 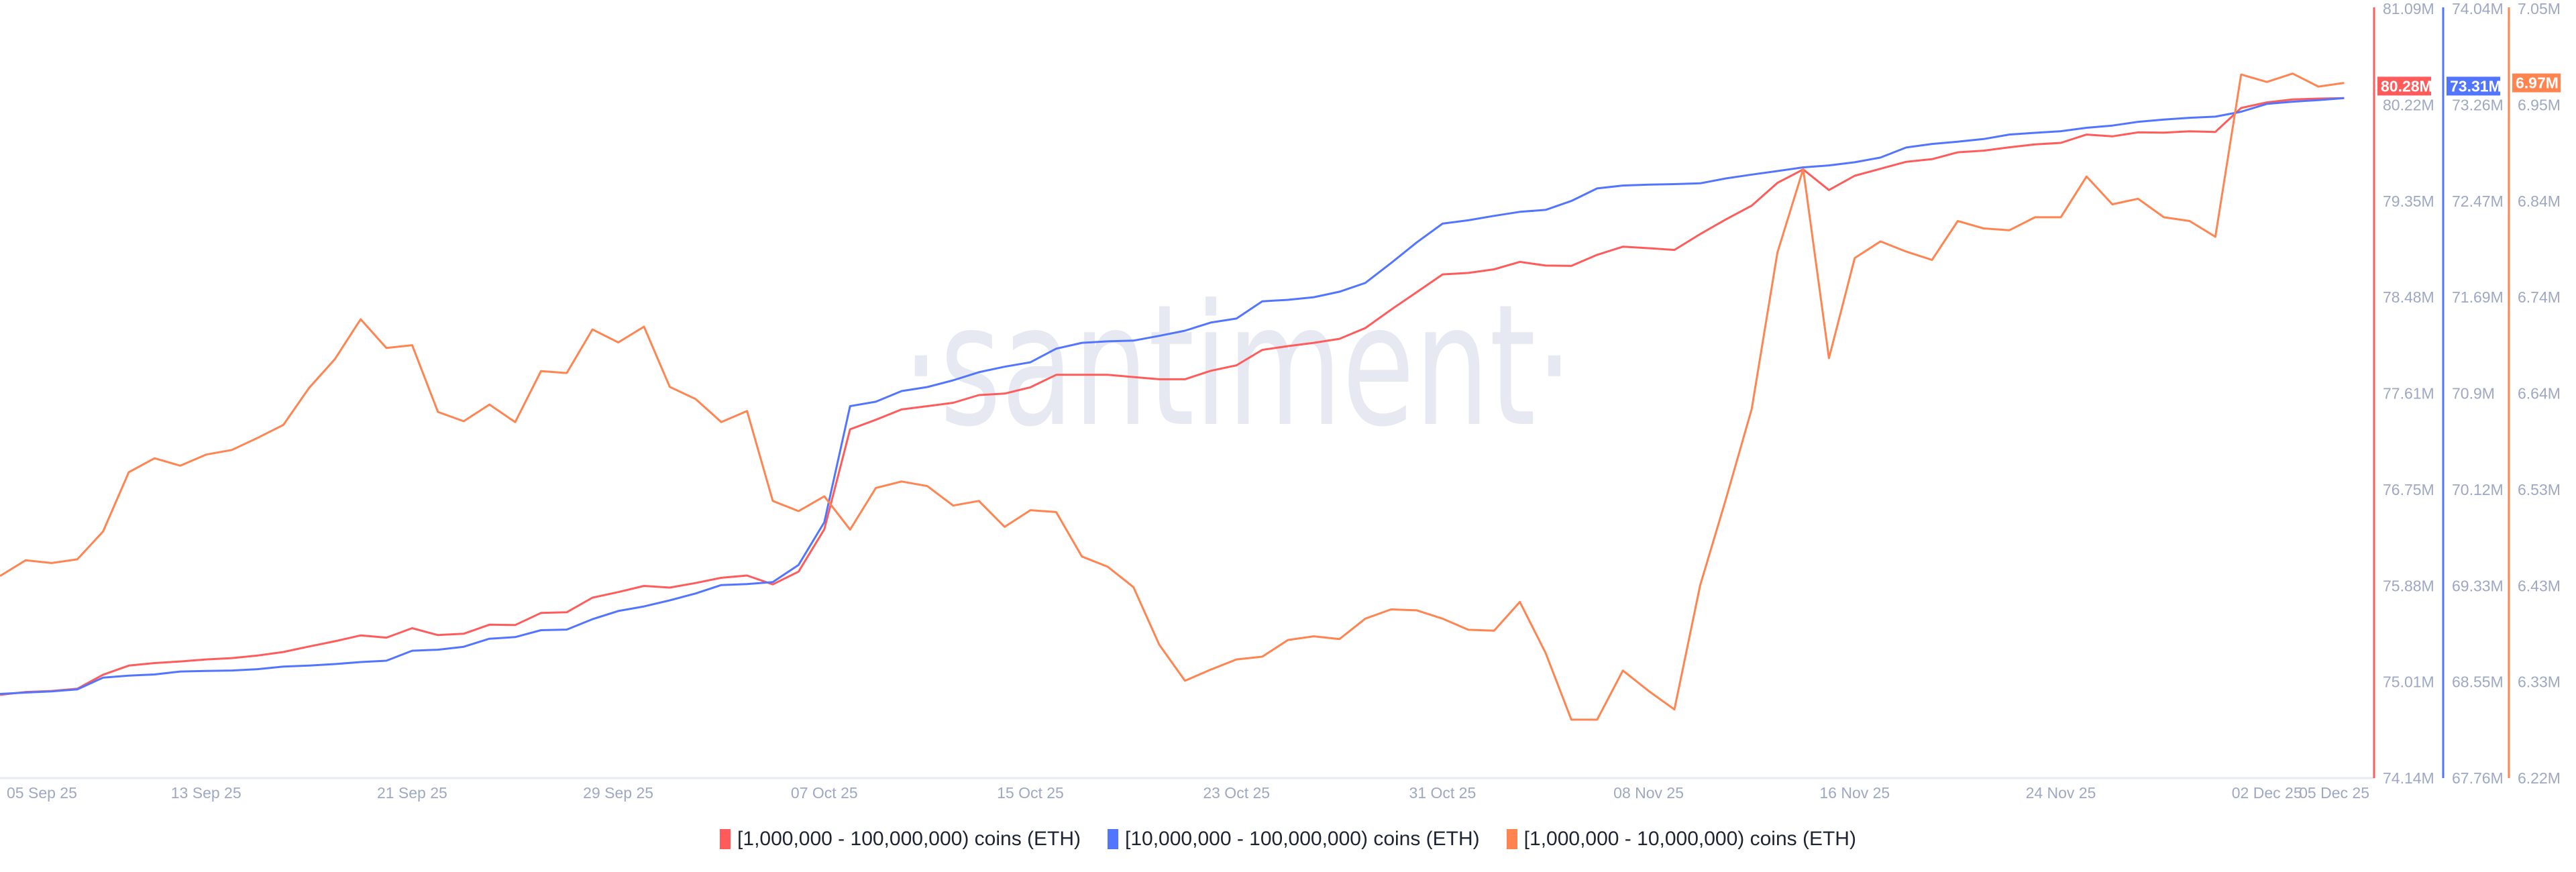 I want to click on y-tick-label: 6.84M, so click(x=2539, y=201).